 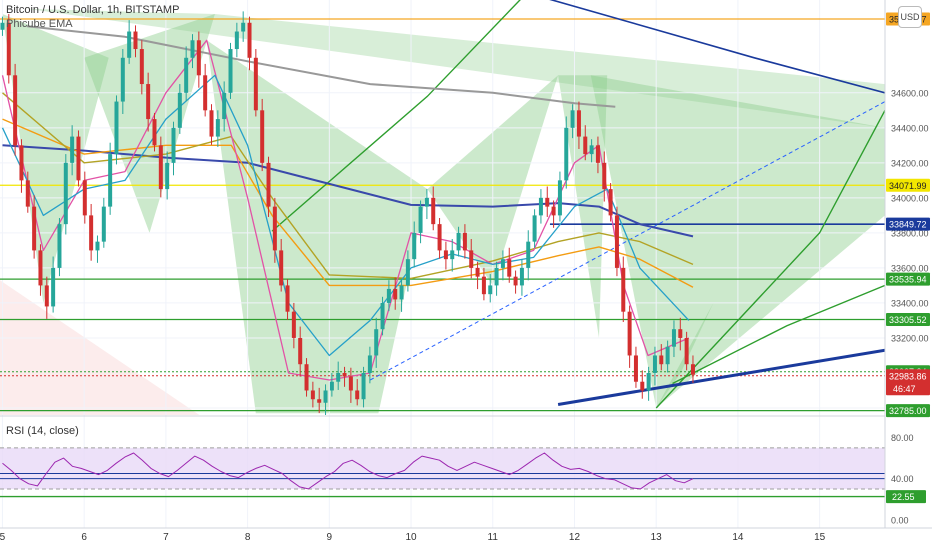 What do you see at coordinates (493, 537) in the screenshot?
I see `time-tick-label: 11` at bounding box center [493, 537].